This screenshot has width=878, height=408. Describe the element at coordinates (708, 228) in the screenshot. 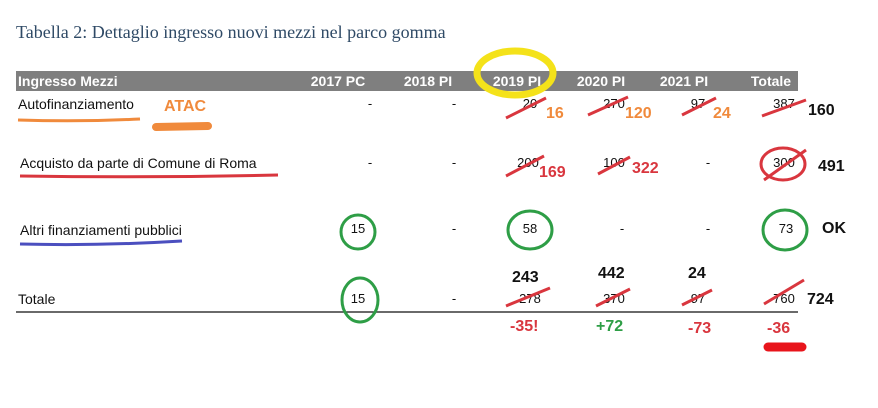

I see `cell-altri-2021: -` at that location.